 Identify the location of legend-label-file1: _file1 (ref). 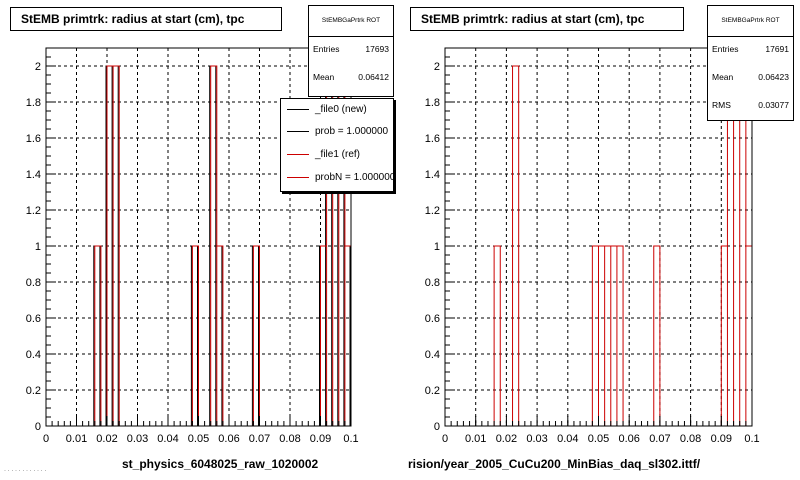
(338, 154).